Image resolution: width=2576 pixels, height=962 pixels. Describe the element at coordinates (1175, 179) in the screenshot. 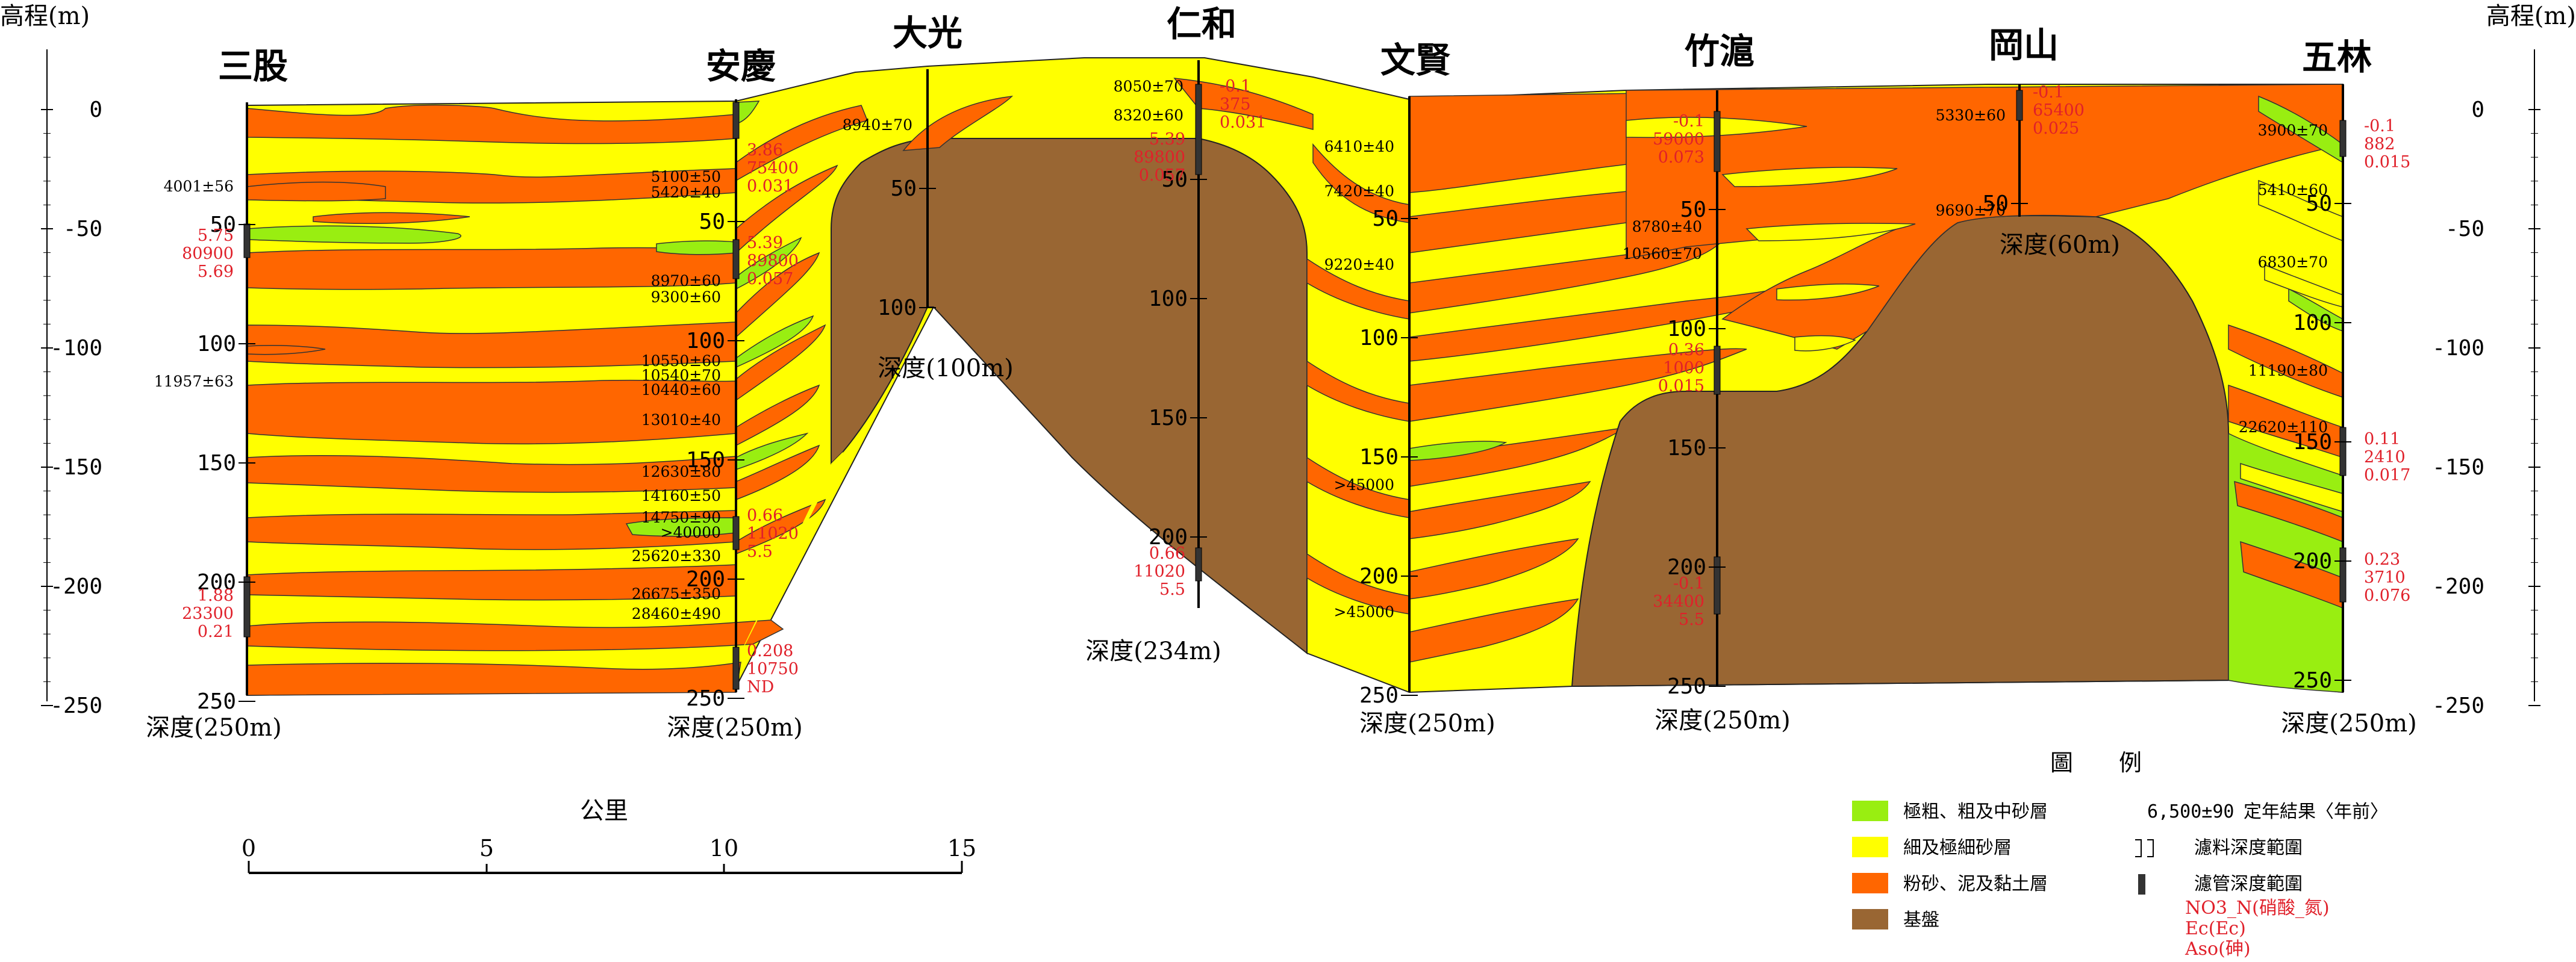

I see `depth-tick-3-0: 50` at that location.